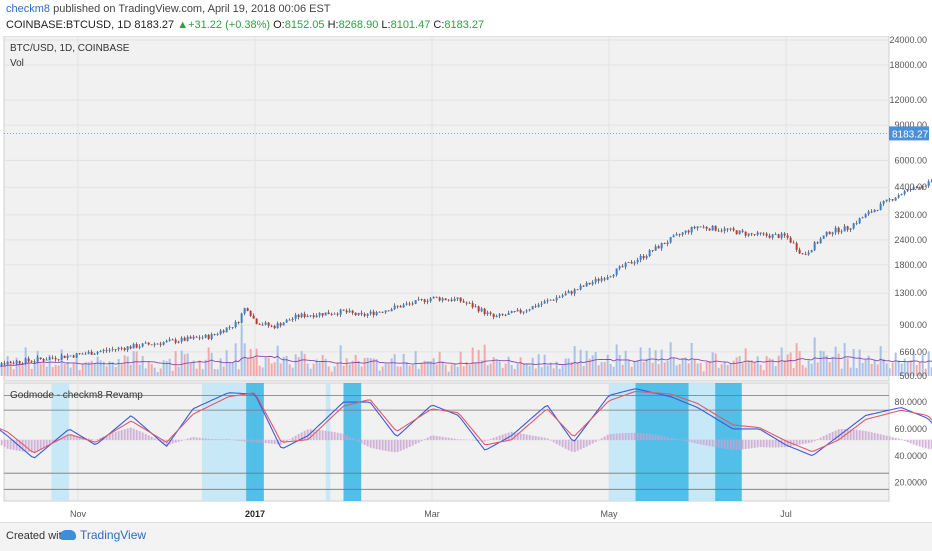 The height and width of the screenshot is (551, 932). What do you see at coordinates (908, 40) in the screenshot?
I see `price-tick-label: 24000.00` at bounding box center [908, 40].